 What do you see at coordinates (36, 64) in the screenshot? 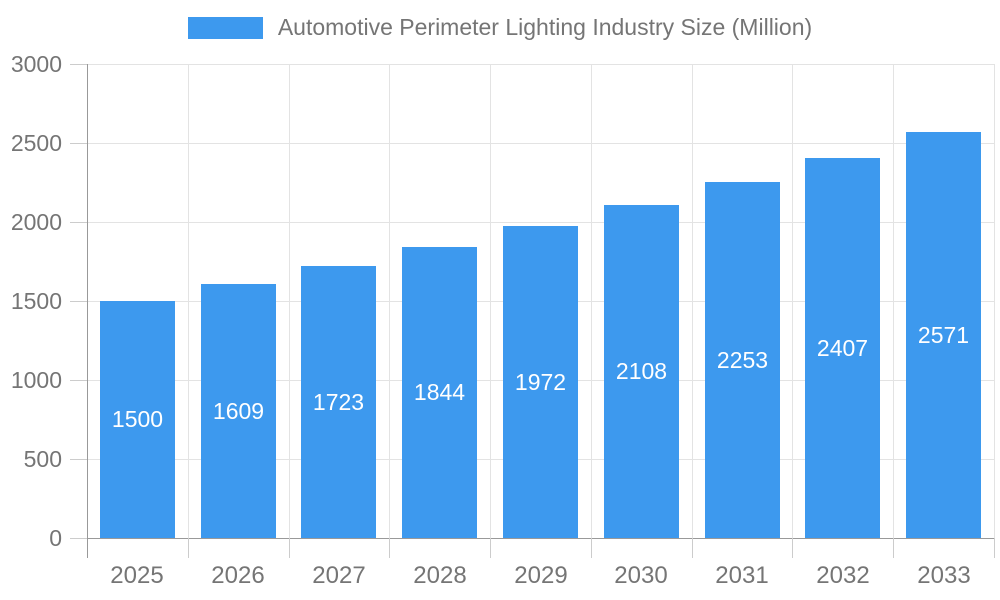
I see `y-axis-tick-label: 3000` at bounding box center [36, 64].